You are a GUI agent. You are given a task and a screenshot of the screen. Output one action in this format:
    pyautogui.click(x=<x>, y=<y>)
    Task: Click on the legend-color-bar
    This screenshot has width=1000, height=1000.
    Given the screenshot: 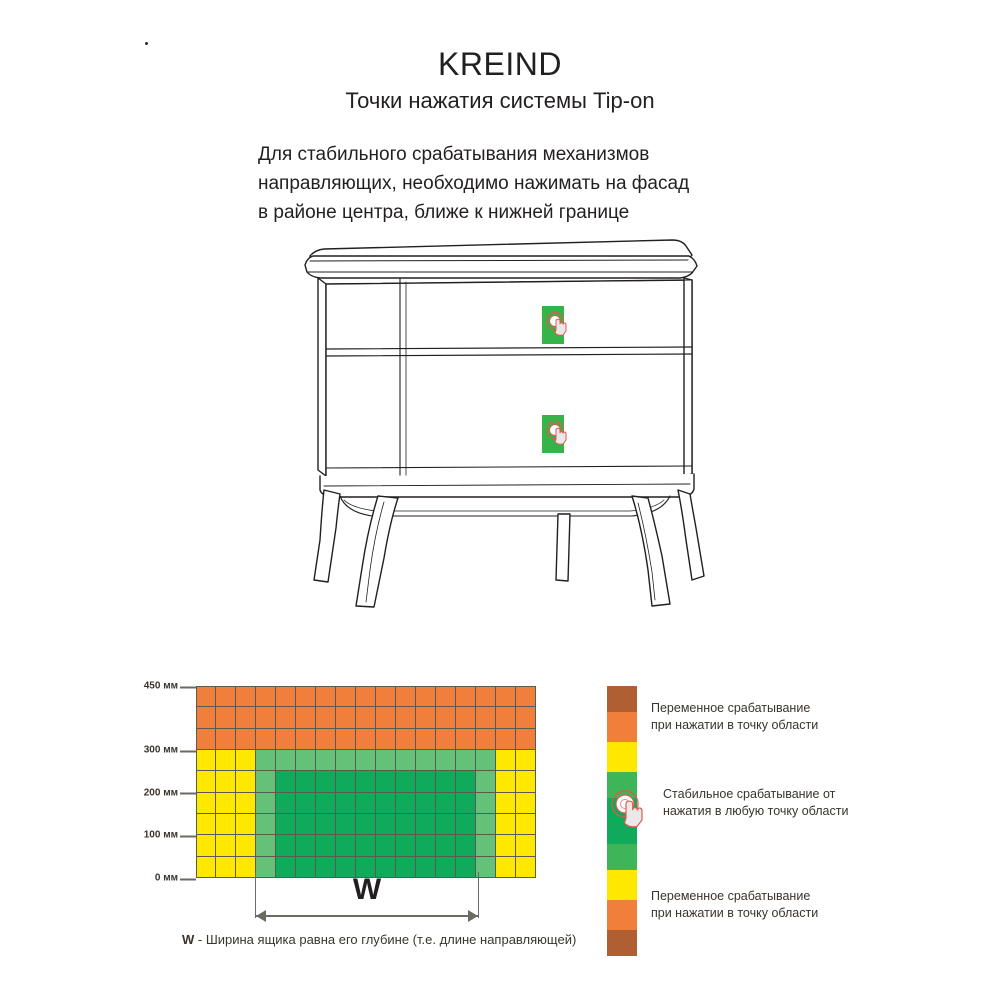 What is the action you would take?
    pyautogui.click(x=622, y=821)
    